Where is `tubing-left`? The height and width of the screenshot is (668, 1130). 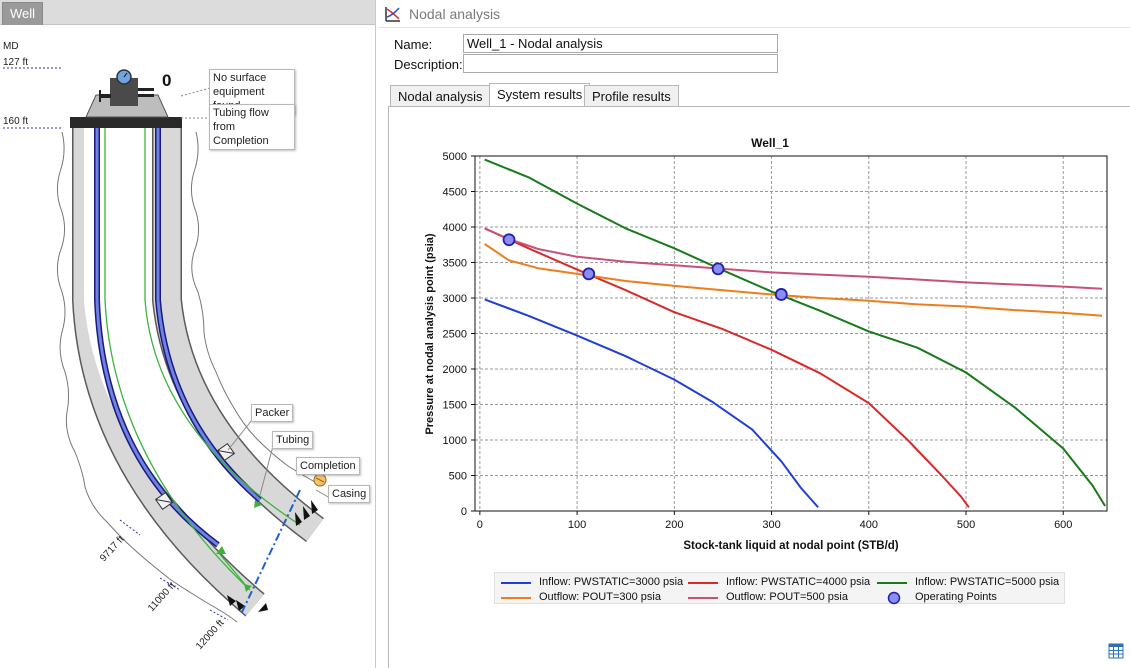
tubing-left is located at coordinates (157, 337).